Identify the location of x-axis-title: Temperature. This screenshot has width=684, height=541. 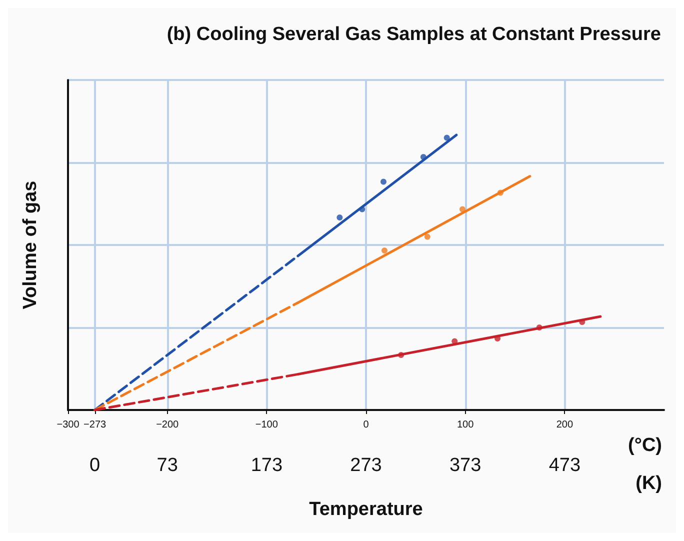
(366, 509).